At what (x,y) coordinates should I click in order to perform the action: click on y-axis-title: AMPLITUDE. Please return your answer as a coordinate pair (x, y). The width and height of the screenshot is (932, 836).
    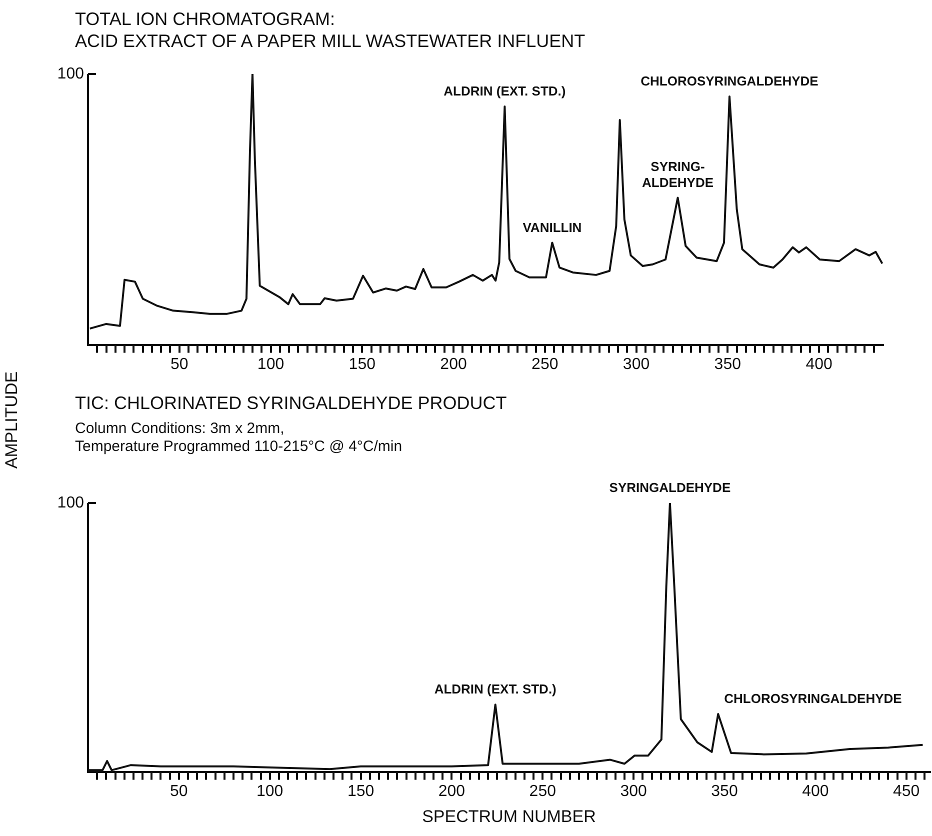
    Looking at the image, I should click on (12, 420).